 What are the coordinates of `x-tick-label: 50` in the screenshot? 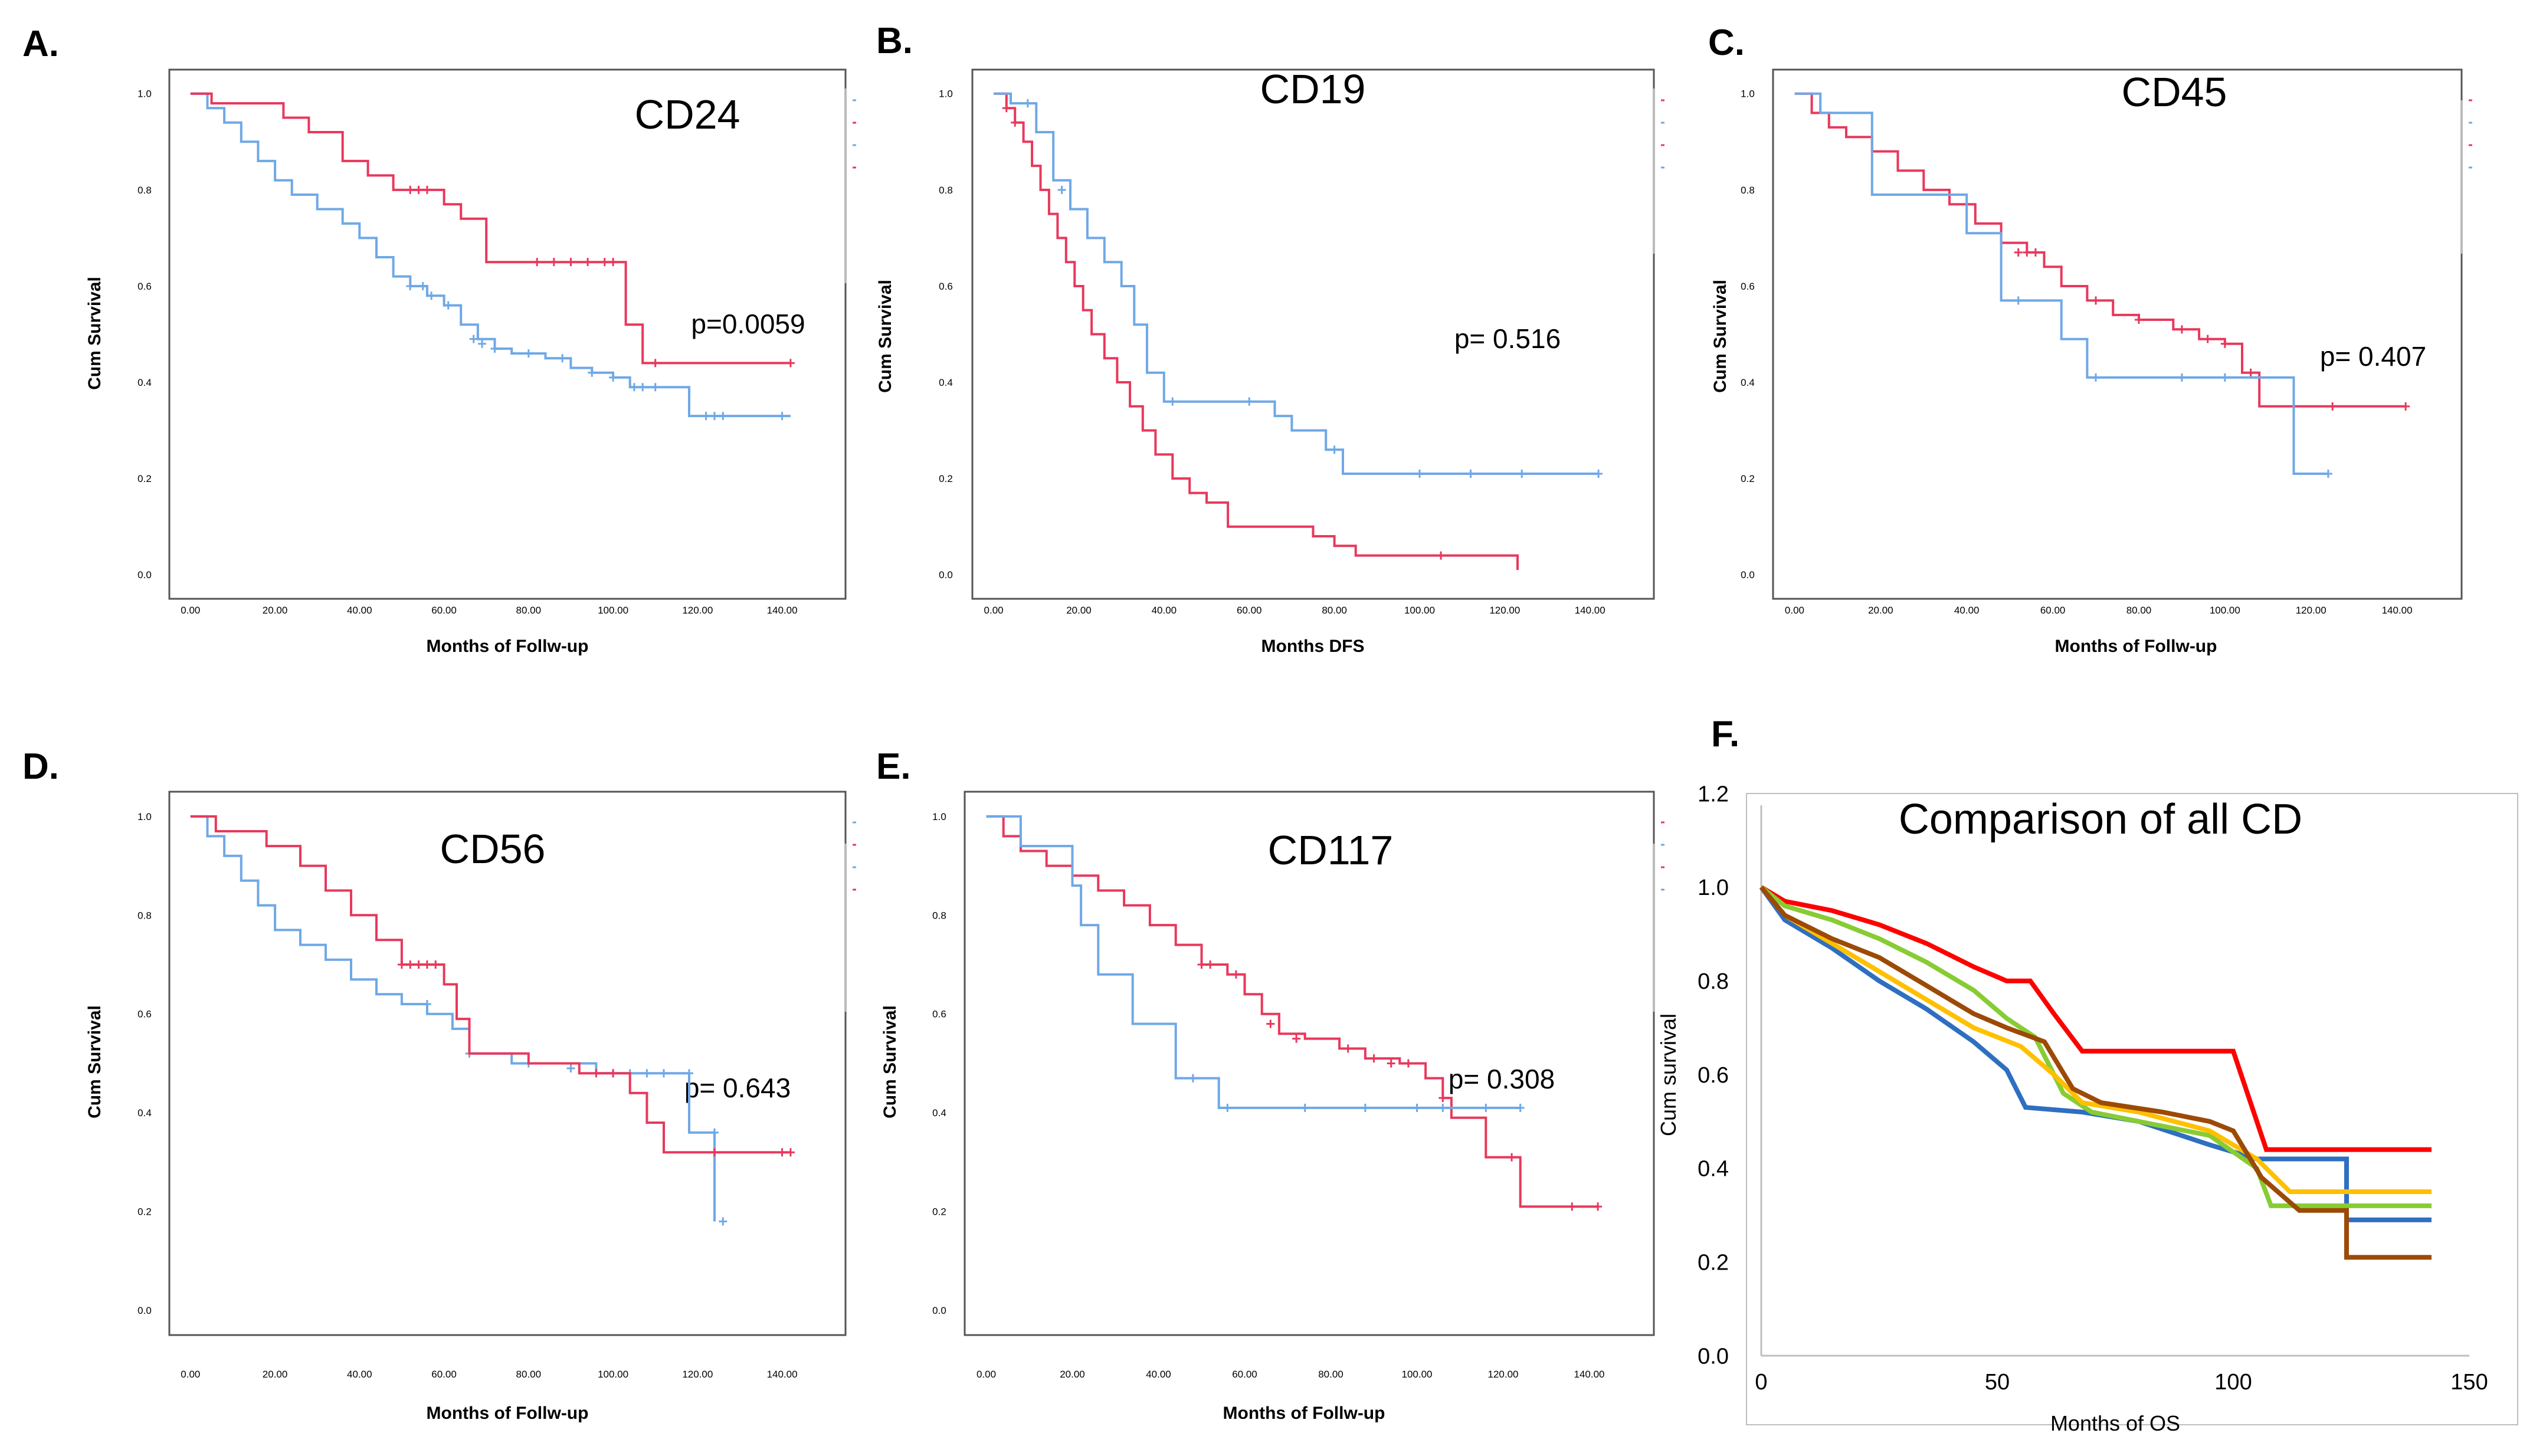 It's located at (1998, 1382).